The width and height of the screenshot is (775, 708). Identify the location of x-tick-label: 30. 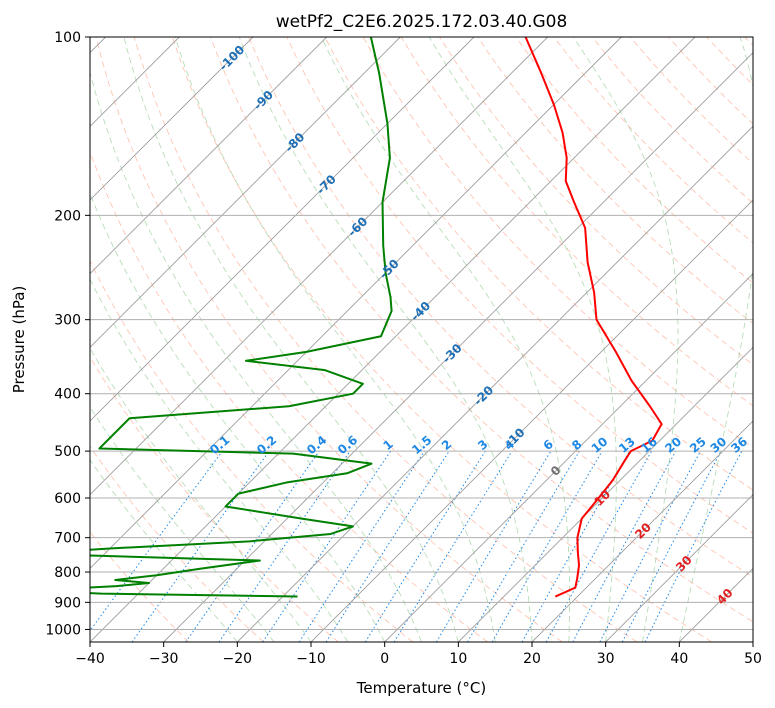
(606, 659).